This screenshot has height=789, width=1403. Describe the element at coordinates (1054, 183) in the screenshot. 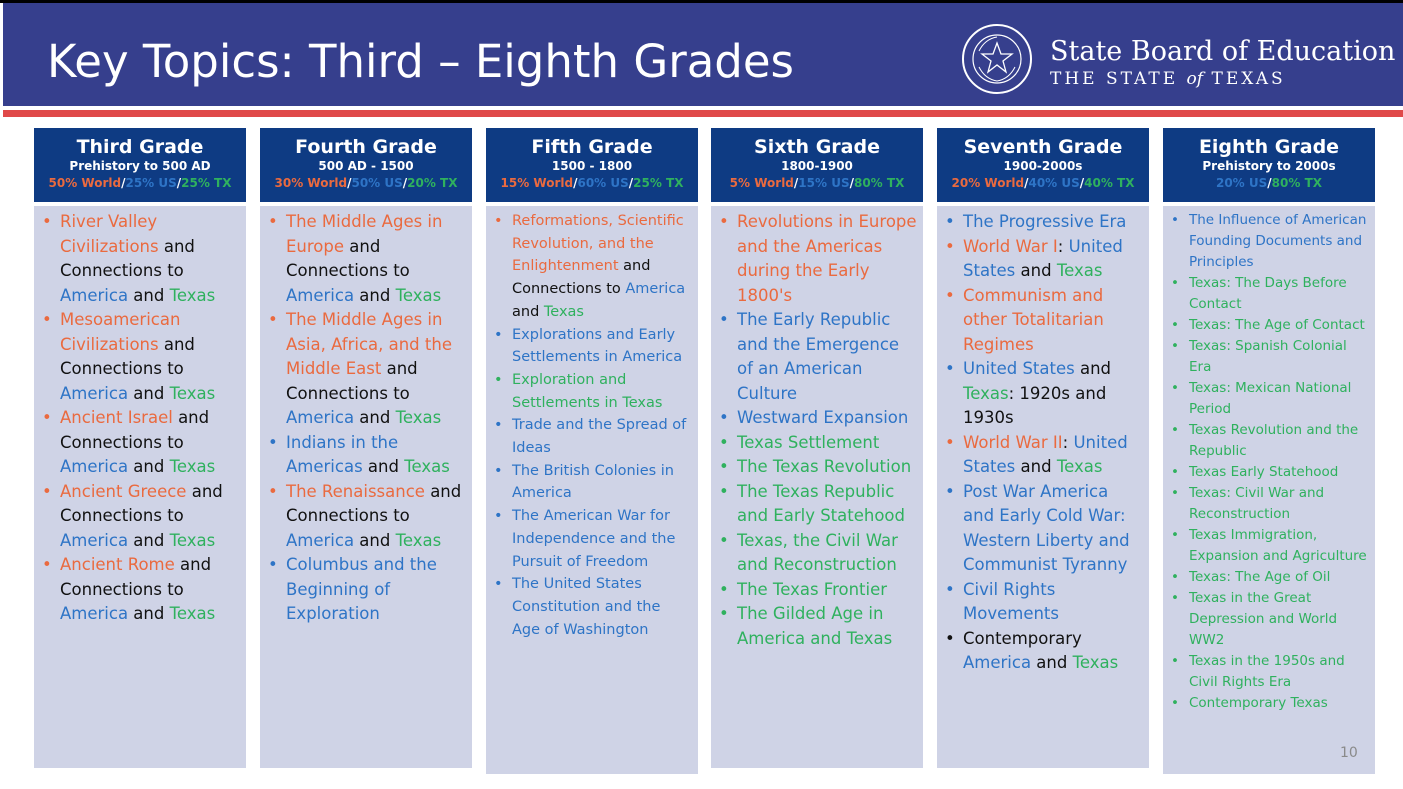

I see `percentage-segment: 40% US` at that location.